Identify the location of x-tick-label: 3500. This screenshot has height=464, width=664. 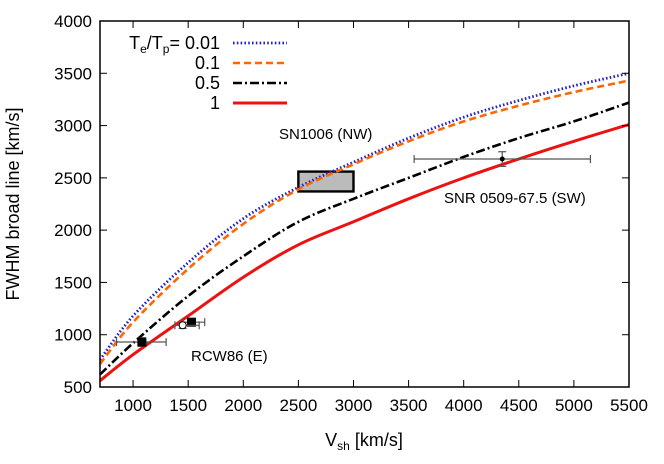
(409, 405).